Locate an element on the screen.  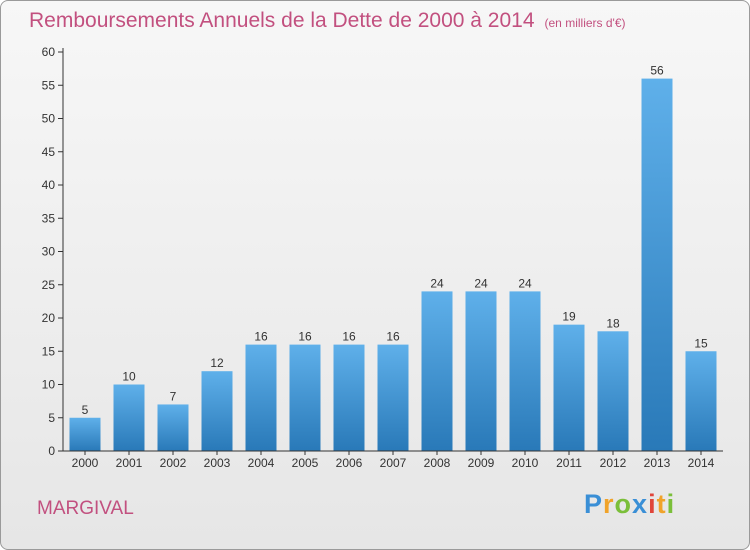
y-tick-label: 55 is located at coordinates (49, 85).